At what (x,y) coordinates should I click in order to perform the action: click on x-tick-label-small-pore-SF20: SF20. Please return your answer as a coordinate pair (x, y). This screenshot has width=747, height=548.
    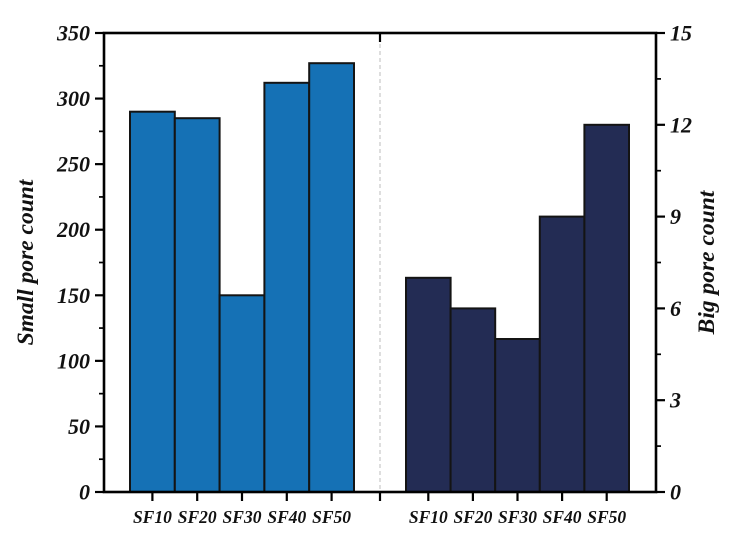
    Looking at the image, I should click on (197, 517).